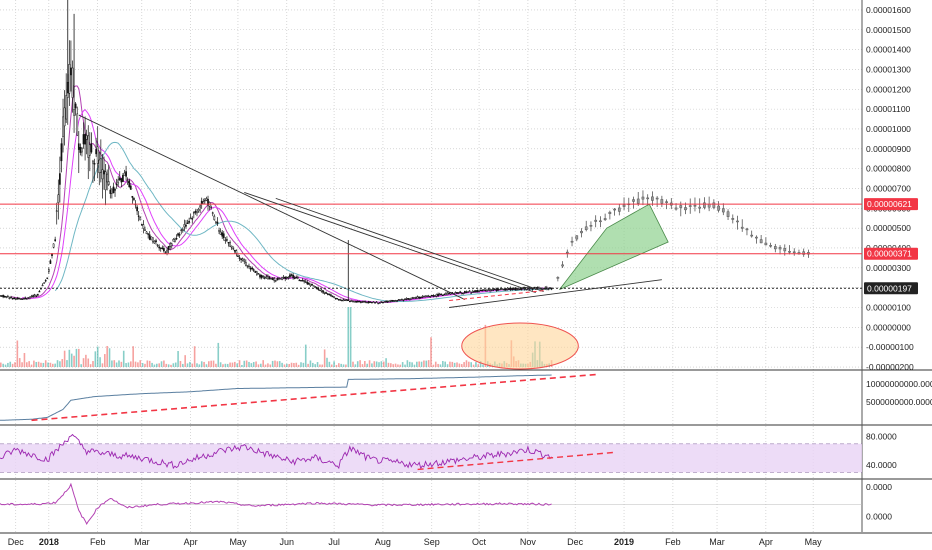 Image resolution: width=932 pixels, height=550 pixels. I want to click on price-tick-label: 0.00001600, so click(888, 10).